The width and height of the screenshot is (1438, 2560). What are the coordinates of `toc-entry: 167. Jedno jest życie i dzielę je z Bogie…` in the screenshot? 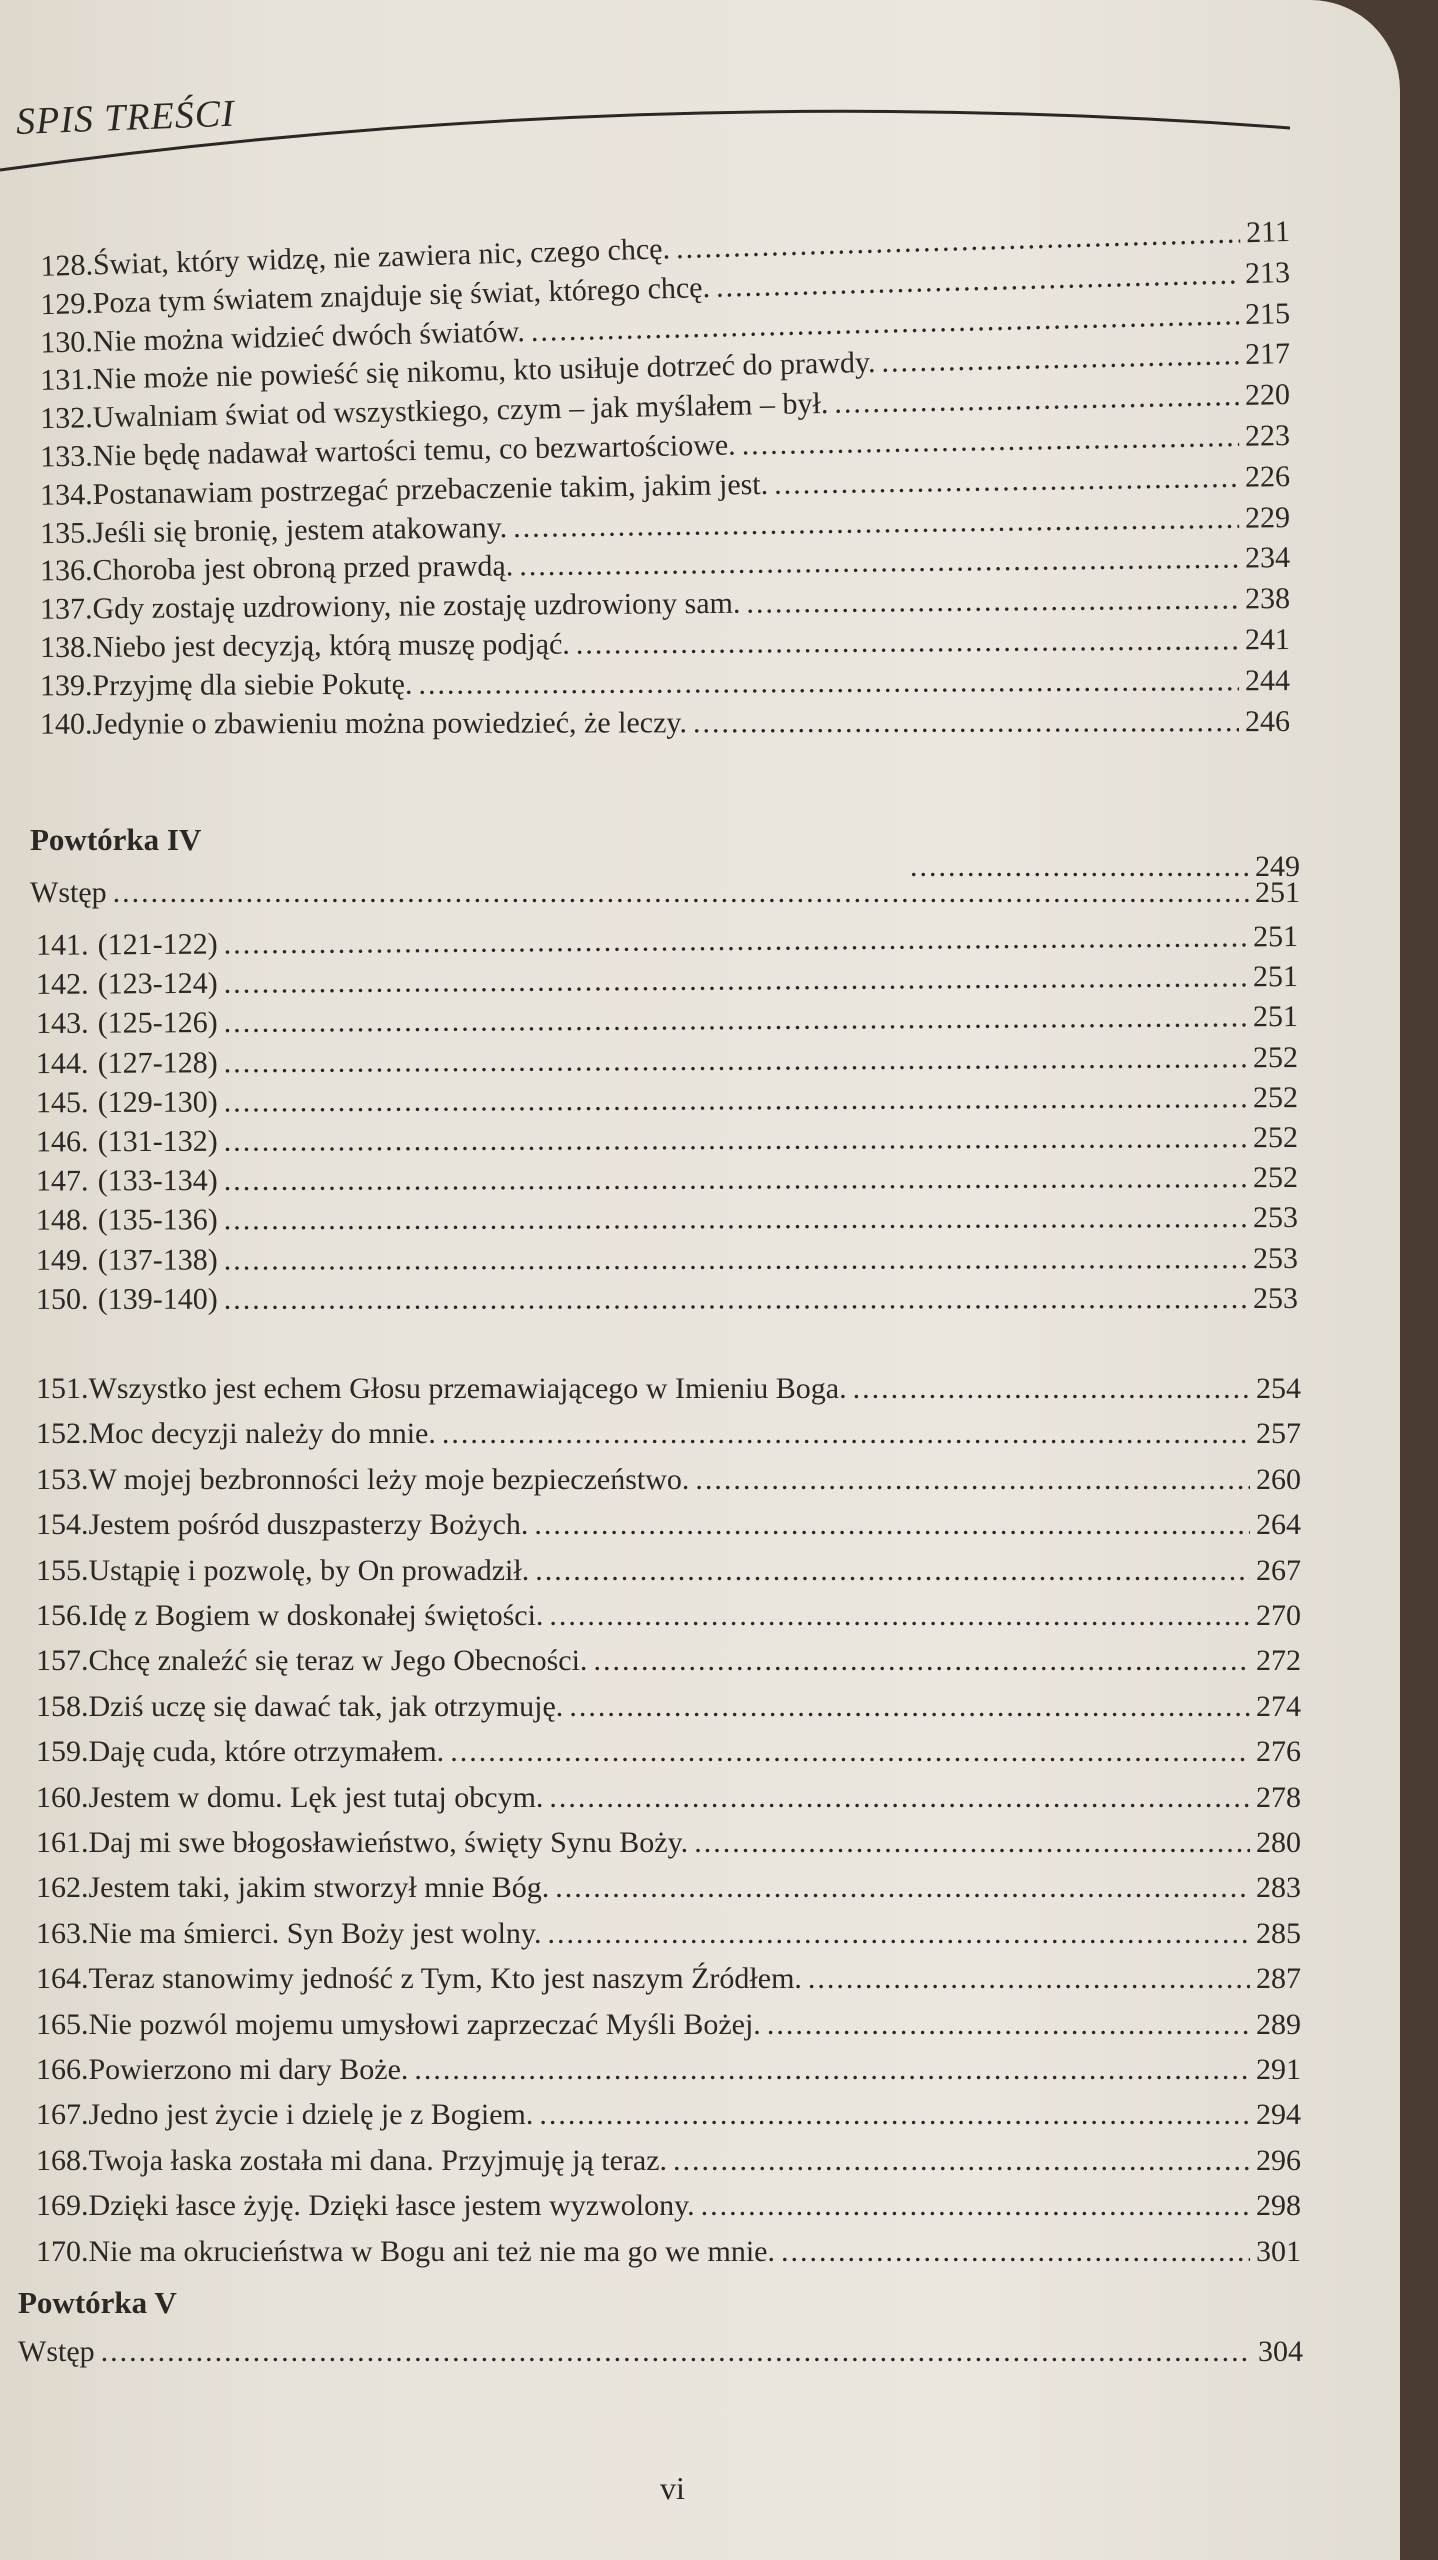 It's located at (668, 2115).